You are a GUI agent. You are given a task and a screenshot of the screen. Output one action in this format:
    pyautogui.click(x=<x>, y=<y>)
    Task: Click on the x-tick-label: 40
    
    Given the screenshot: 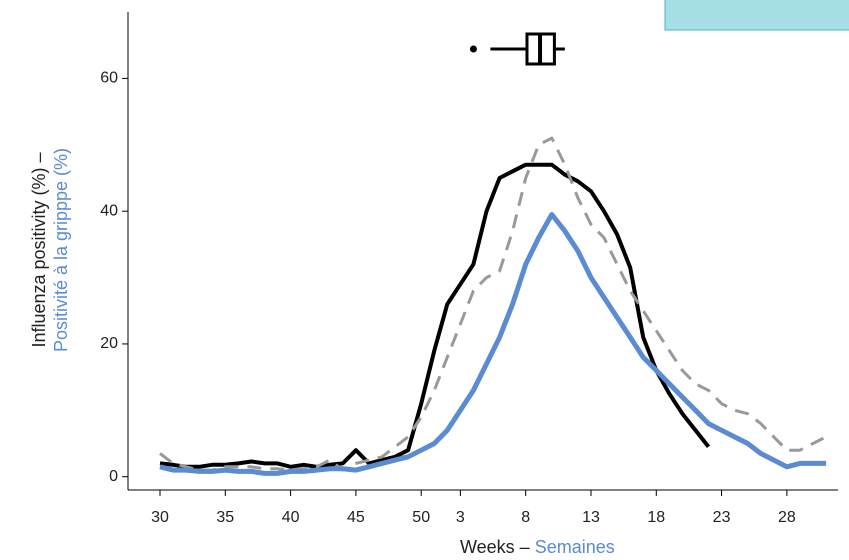 What is the action you would take?
    pyautogui.click(x=291, y=517)
    